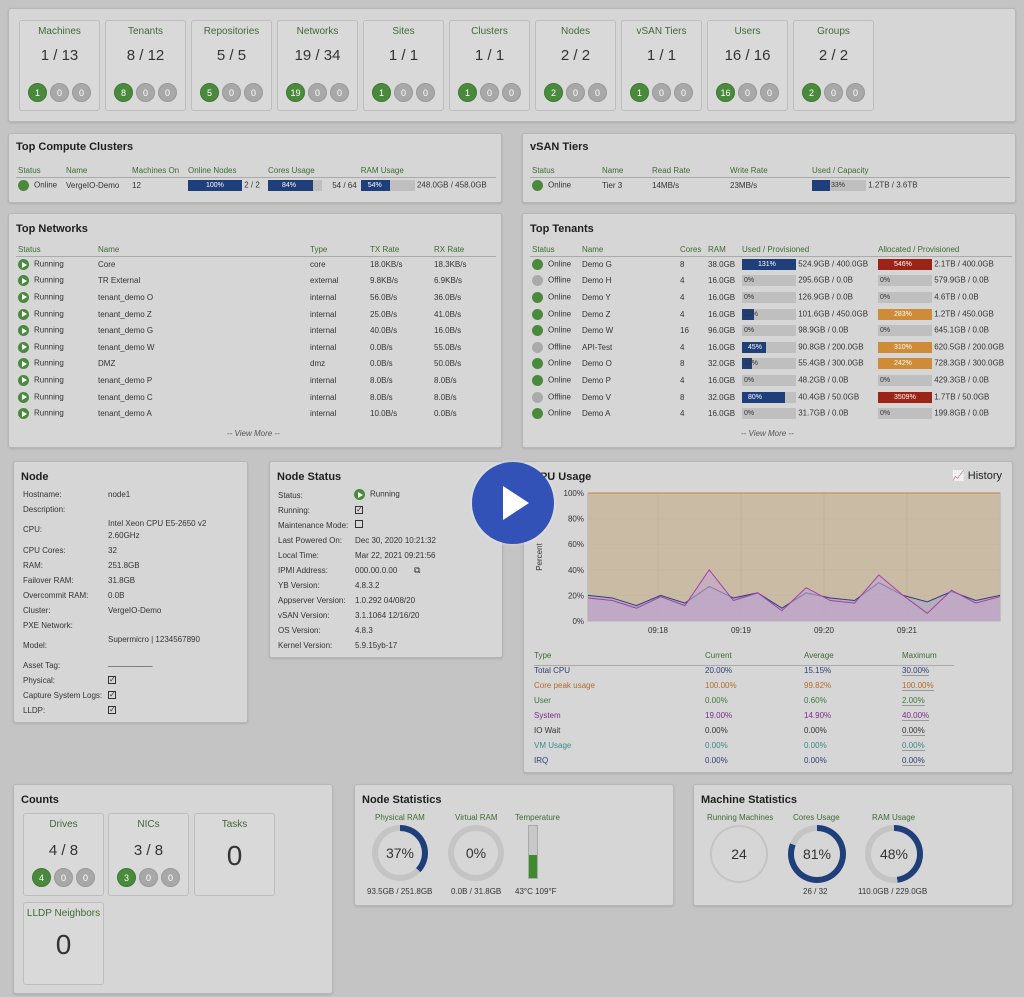 The image size is (1024, 997). Describe the element at coordinates (256, 264) in the screenshot. I see `table-row: Running Core core 18.0KB/s 18.3KB/s` at that location.